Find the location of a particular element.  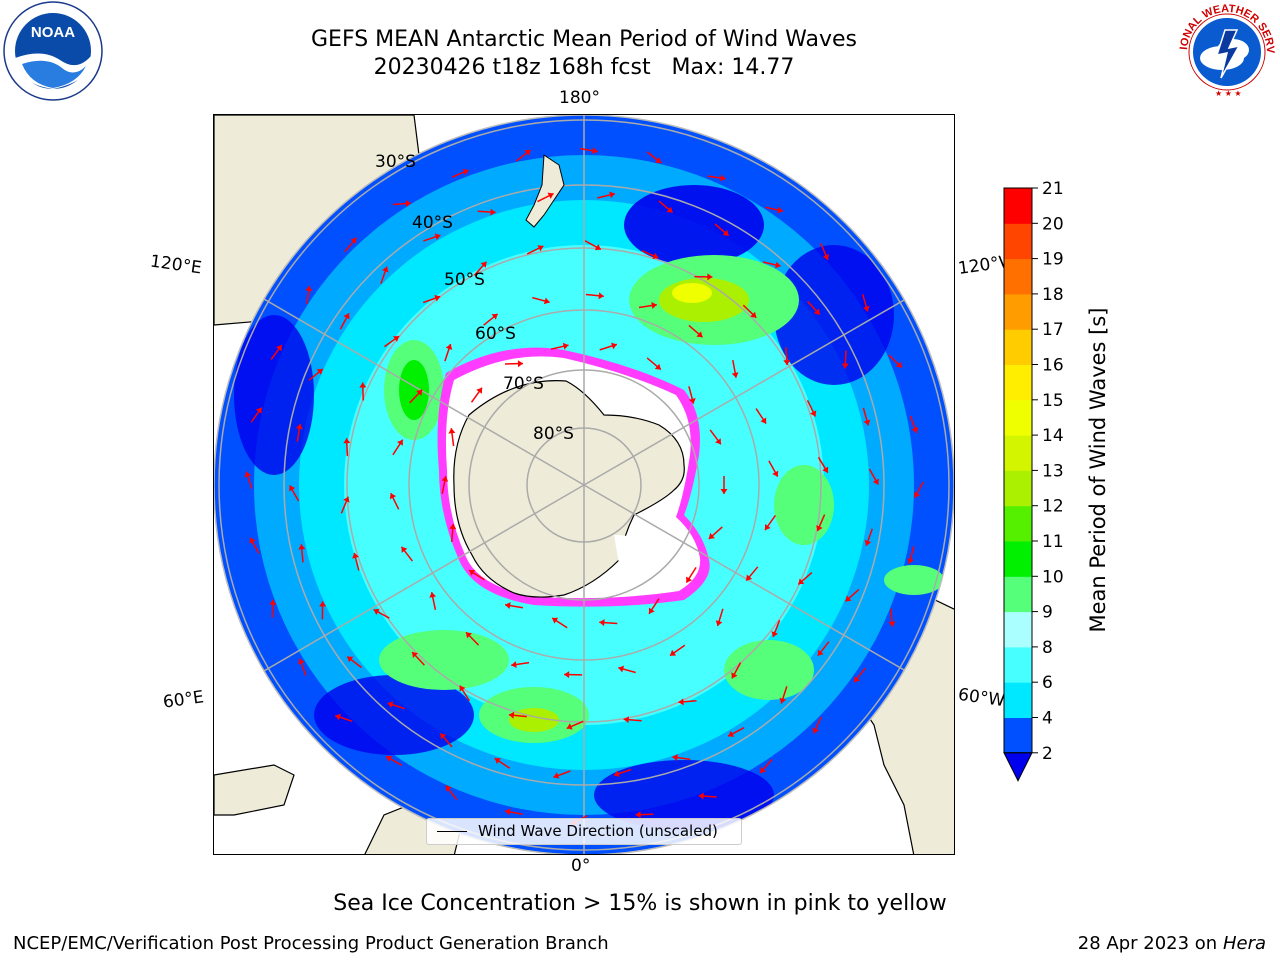

colorbar-tick-label: 2 is located at coordinates (1047, 754).